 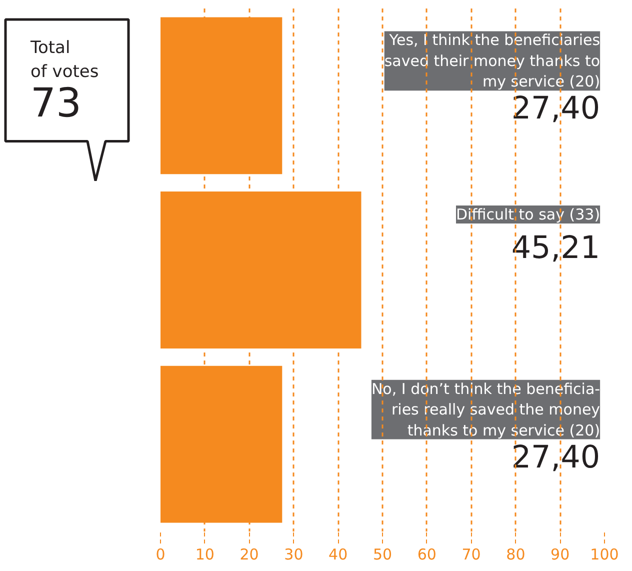 What do you see at coordinates (64, 60) in the screenshot?
I see `text: Total of votes` at bounding box center [64, 60].